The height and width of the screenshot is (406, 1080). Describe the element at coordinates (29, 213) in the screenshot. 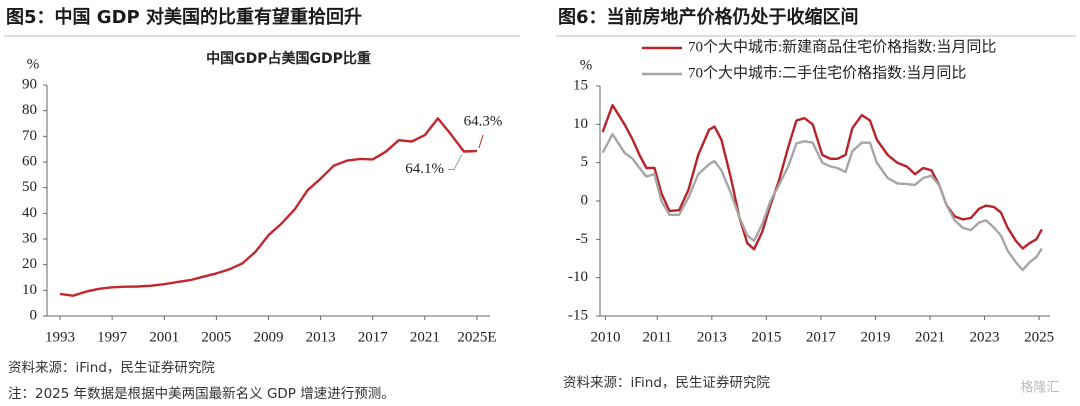

I see `y-tick-label: 40` at that location.